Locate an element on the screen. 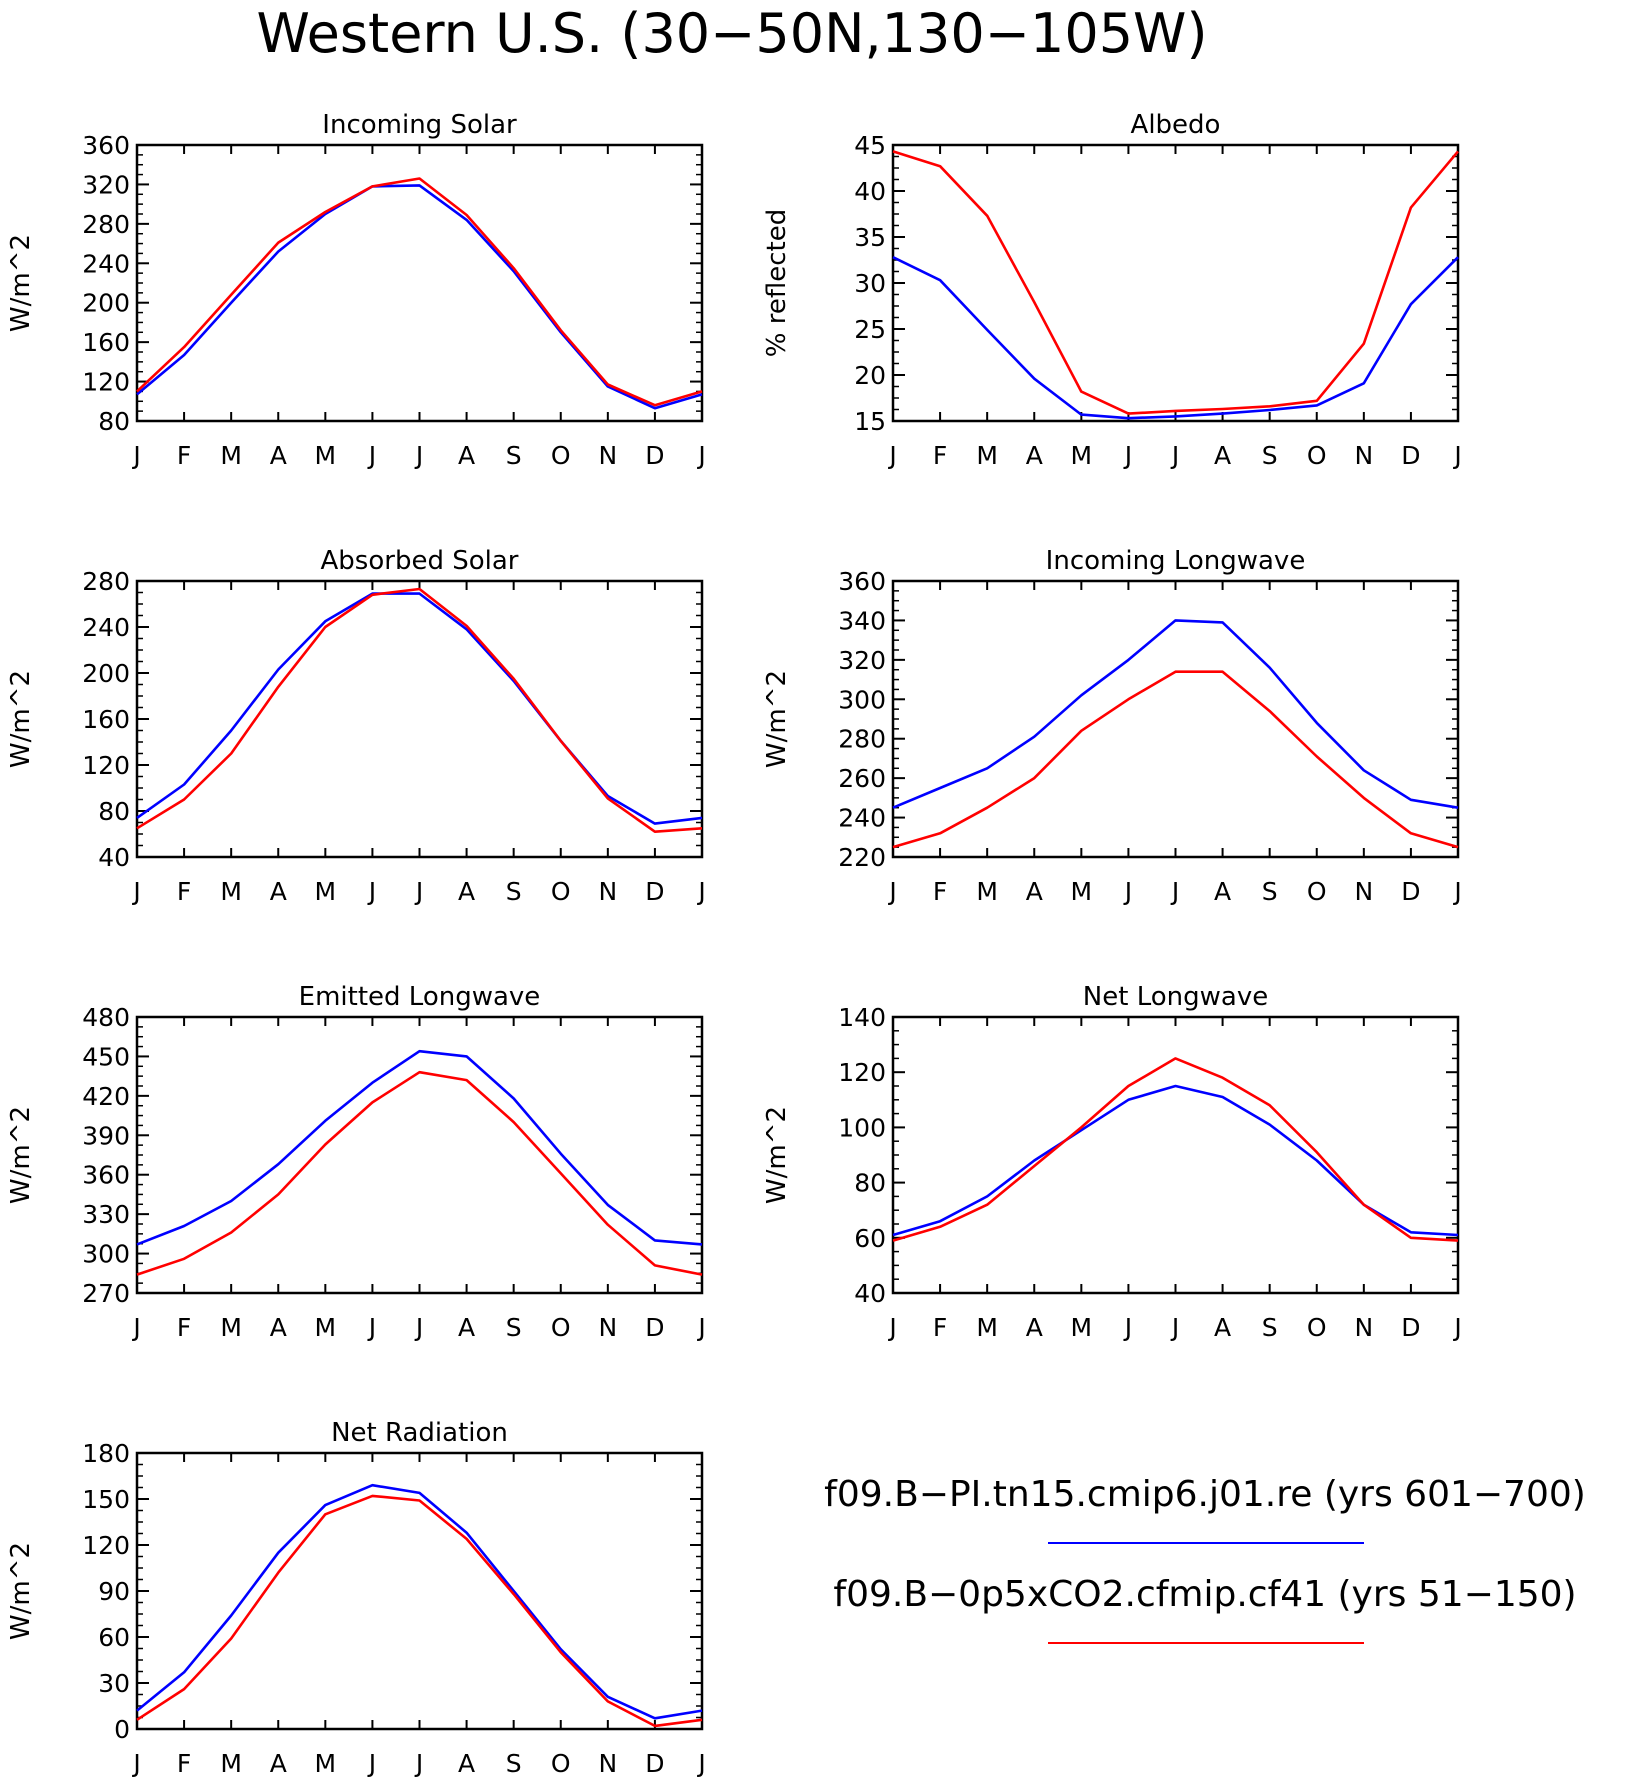  y-tick-label: 20 is located at coordinates (870, 375).